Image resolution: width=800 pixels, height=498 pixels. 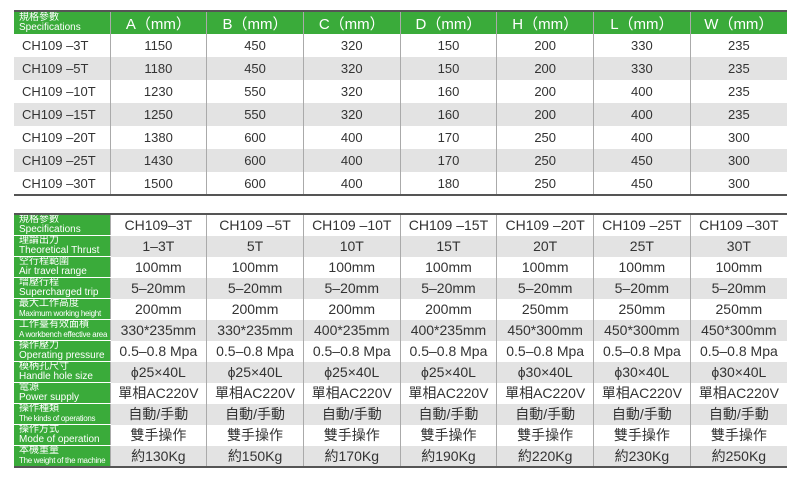 What do you see at coordinates (158, 91) in the screenshot?
I see `cell: 1230` at bounding box center [158, 91].